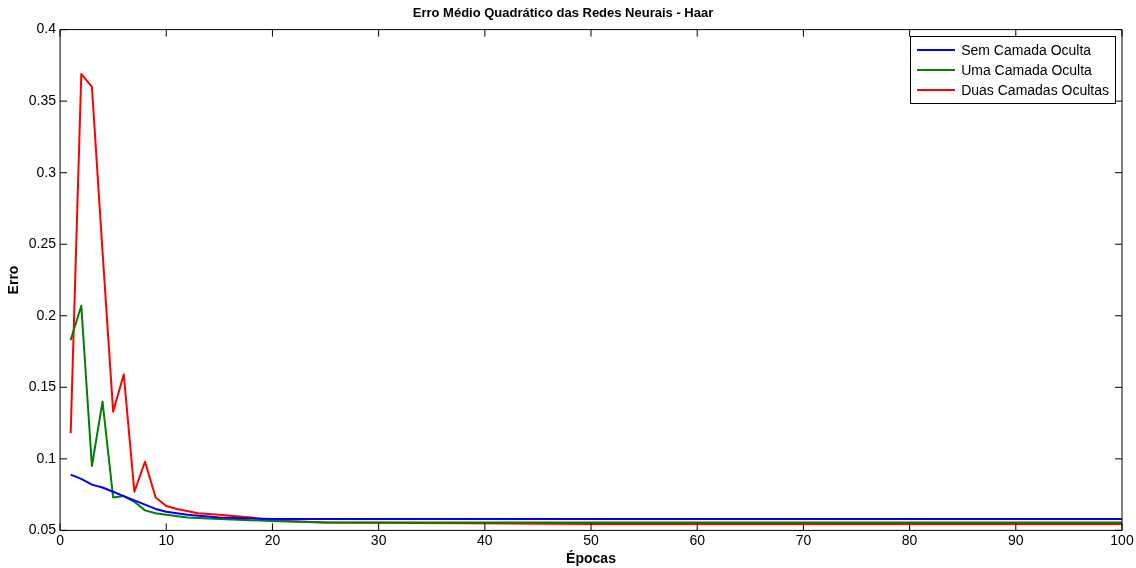 This screenshot has height=568, width=1136. Describe the element at coordinates (1016, 539) in the screenshot. I see `x-tick-label: 90` at that location.